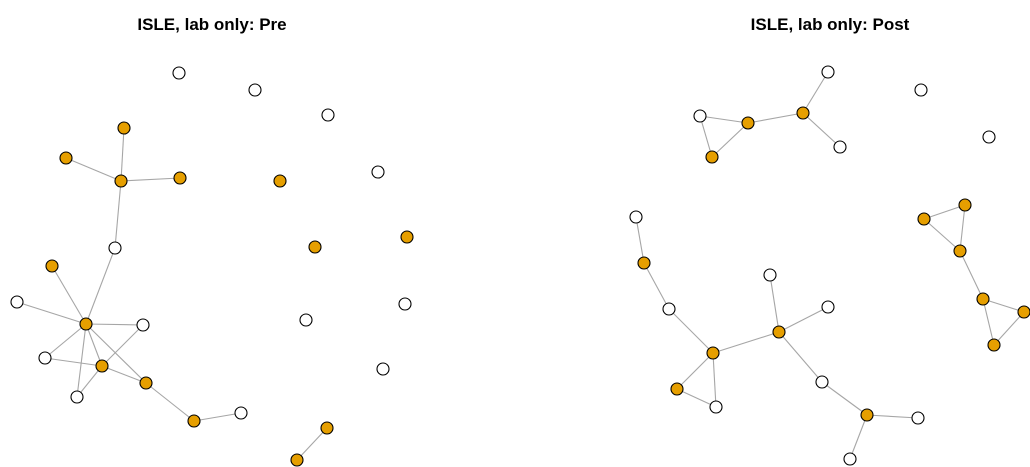 This screenshot has height=467, width=1030. Describe the element at coordinates (211, 24) in the screenshot. I see `panel-title-pre: ISLE, lab only: Pre` at that location.